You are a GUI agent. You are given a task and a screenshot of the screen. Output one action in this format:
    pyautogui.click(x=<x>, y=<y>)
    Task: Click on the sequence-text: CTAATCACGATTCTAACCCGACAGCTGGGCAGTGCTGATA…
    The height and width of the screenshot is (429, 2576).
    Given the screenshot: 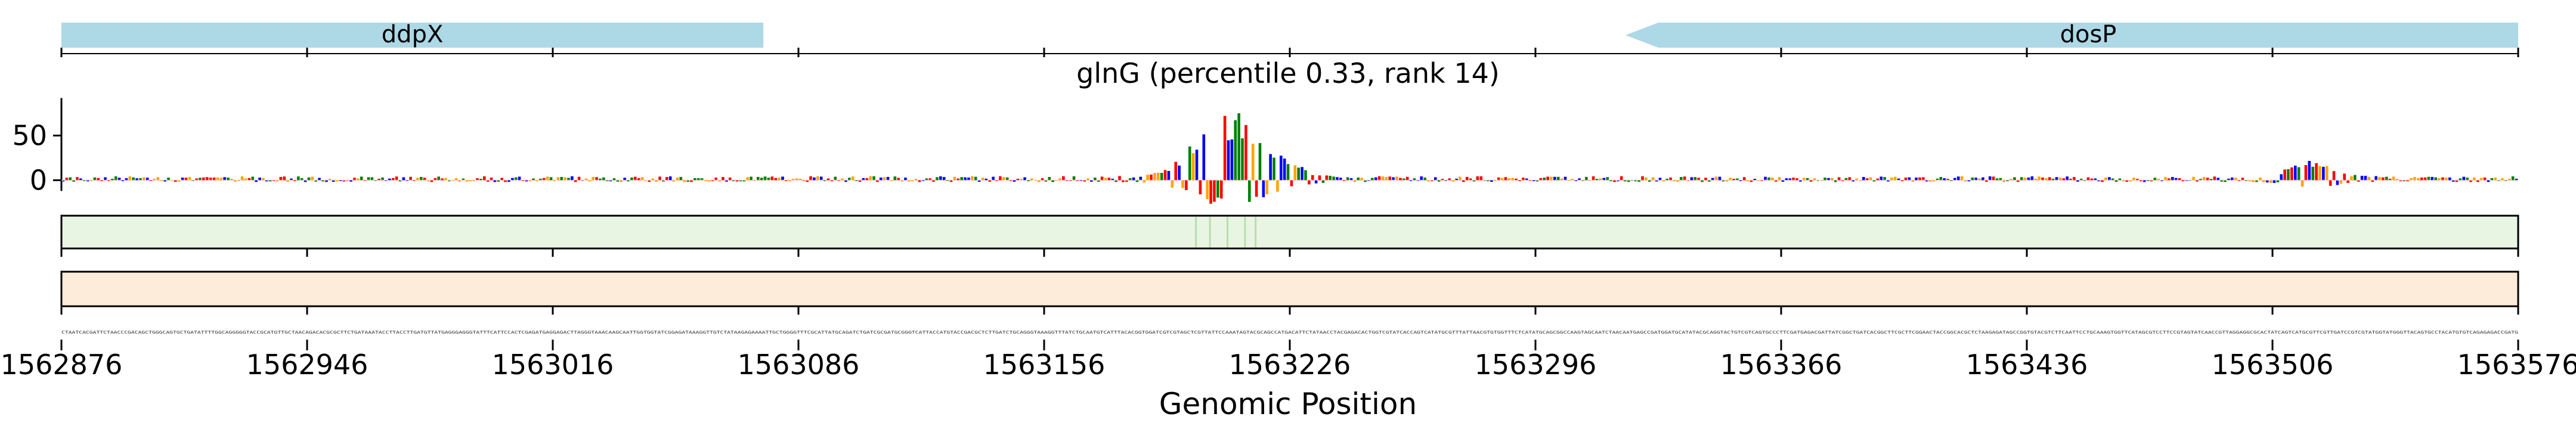 What is the action you would take?
    pyautogui.click(x=1289, y=332)
    